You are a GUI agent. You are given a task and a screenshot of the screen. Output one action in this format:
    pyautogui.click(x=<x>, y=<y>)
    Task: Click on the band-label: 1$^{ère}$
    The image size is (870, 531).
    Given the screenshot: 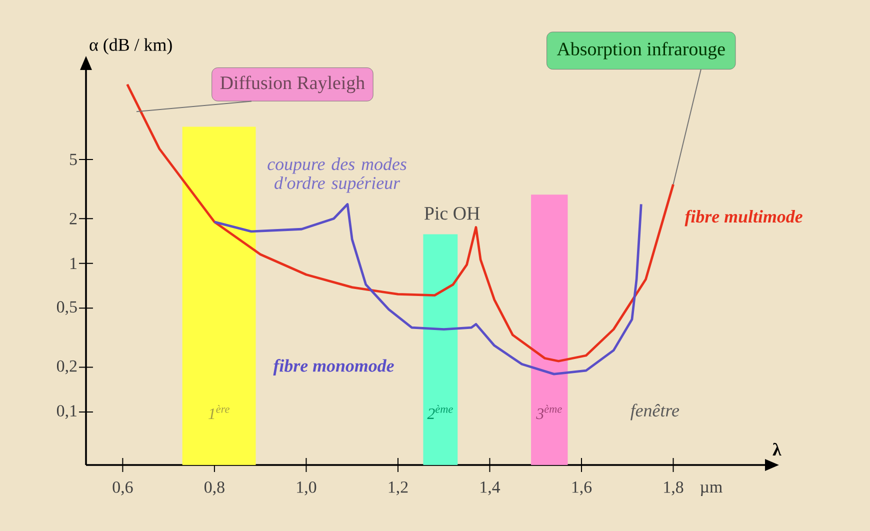 What is the action you would take?
    pyautogui.click(x=219, y=412)
    